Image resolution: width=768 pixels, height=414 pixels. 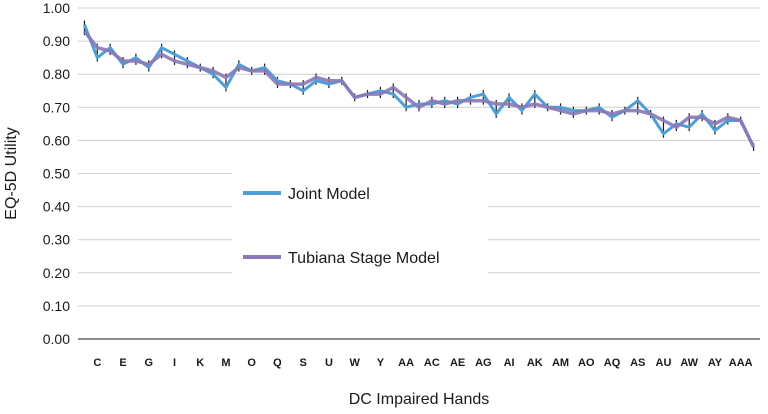 I want to click on x-tick-label: AM, so click(x=560, y=363).